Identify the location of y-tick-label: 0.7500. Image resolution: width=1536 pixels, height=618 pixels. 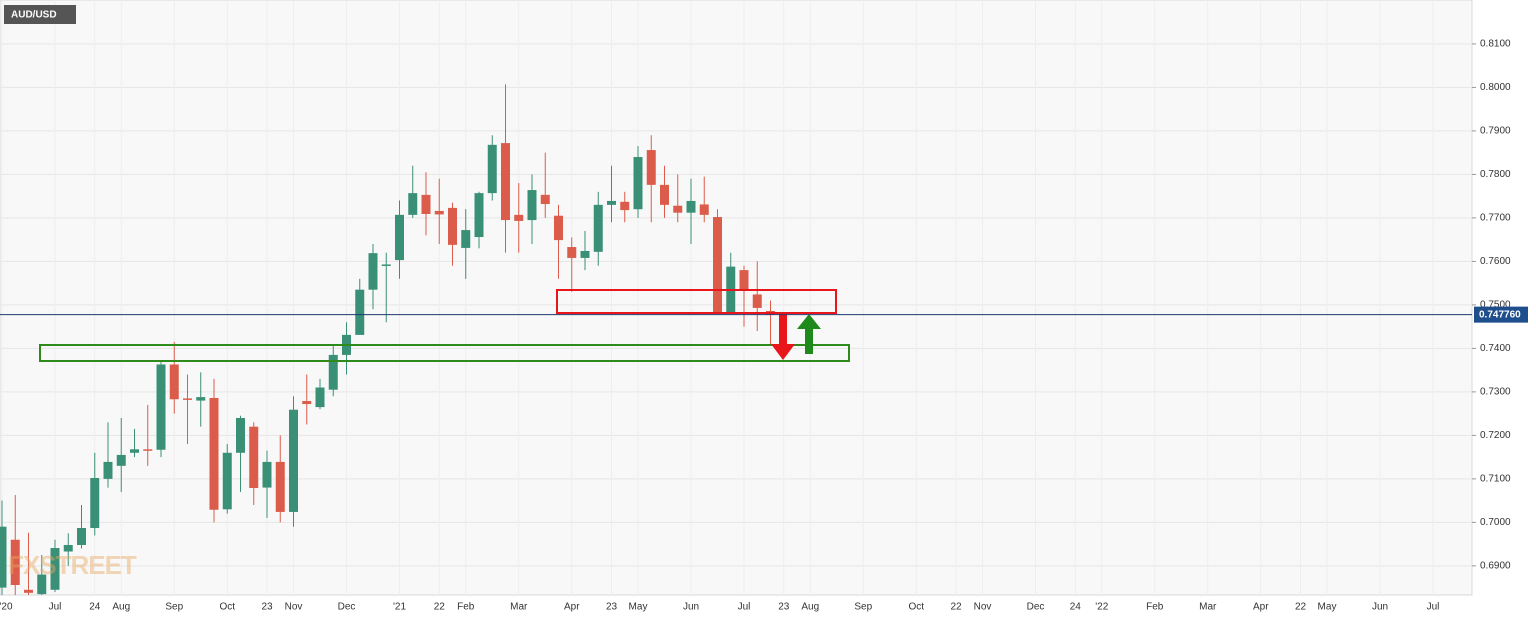
(1495, 305).